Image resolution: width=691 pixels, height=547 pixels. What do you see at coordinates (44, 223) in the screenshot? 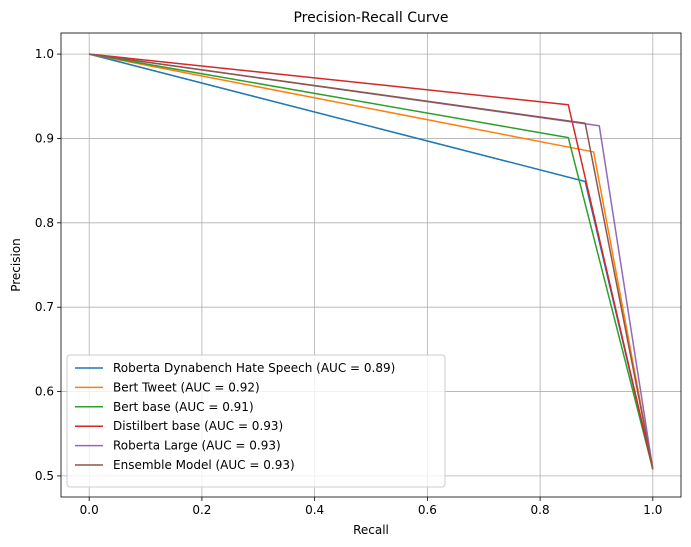
I see `y-tick-label: 0.8` at bounding box center [44, 223].